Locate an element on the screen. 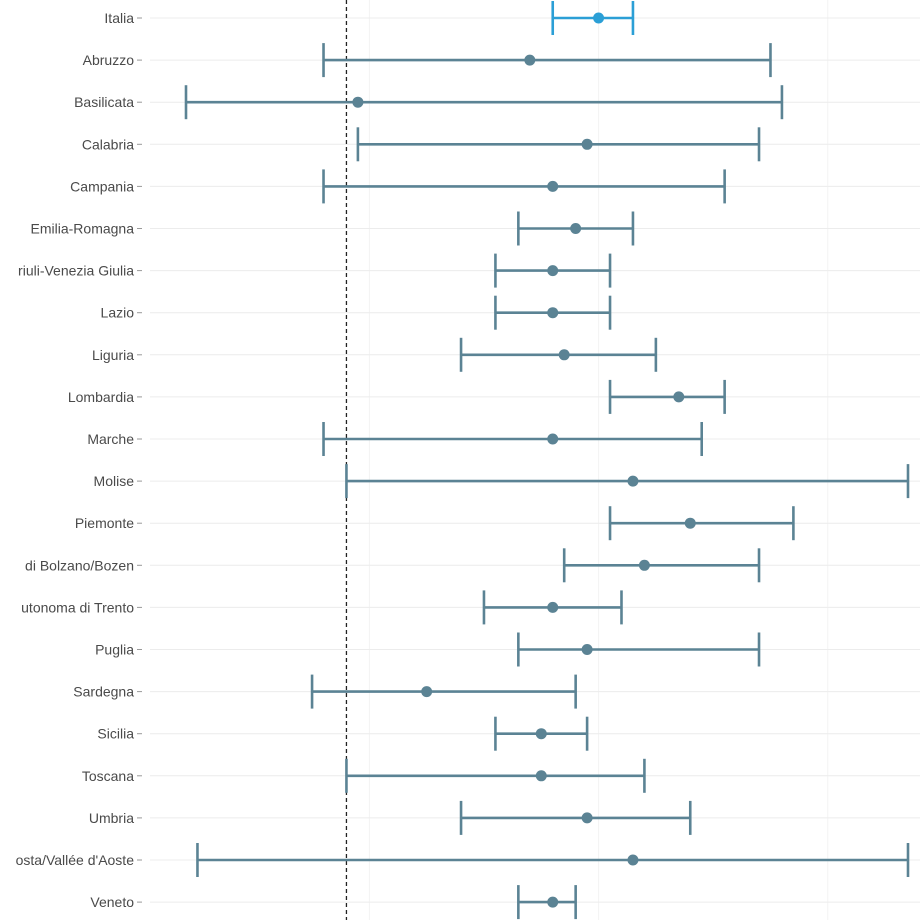 Image resolution: width=920 pixels, height=920 pixels. row-label: Puglia is located at coordinates (114, 650).